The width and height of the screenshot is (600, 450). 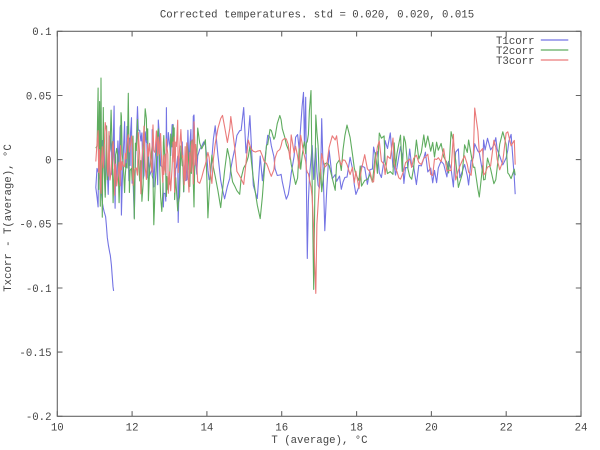 What do you see at coordinates (515, 42) in the screenshot?
I see `svg-text: T1corr` at bounding box center [515, 42].